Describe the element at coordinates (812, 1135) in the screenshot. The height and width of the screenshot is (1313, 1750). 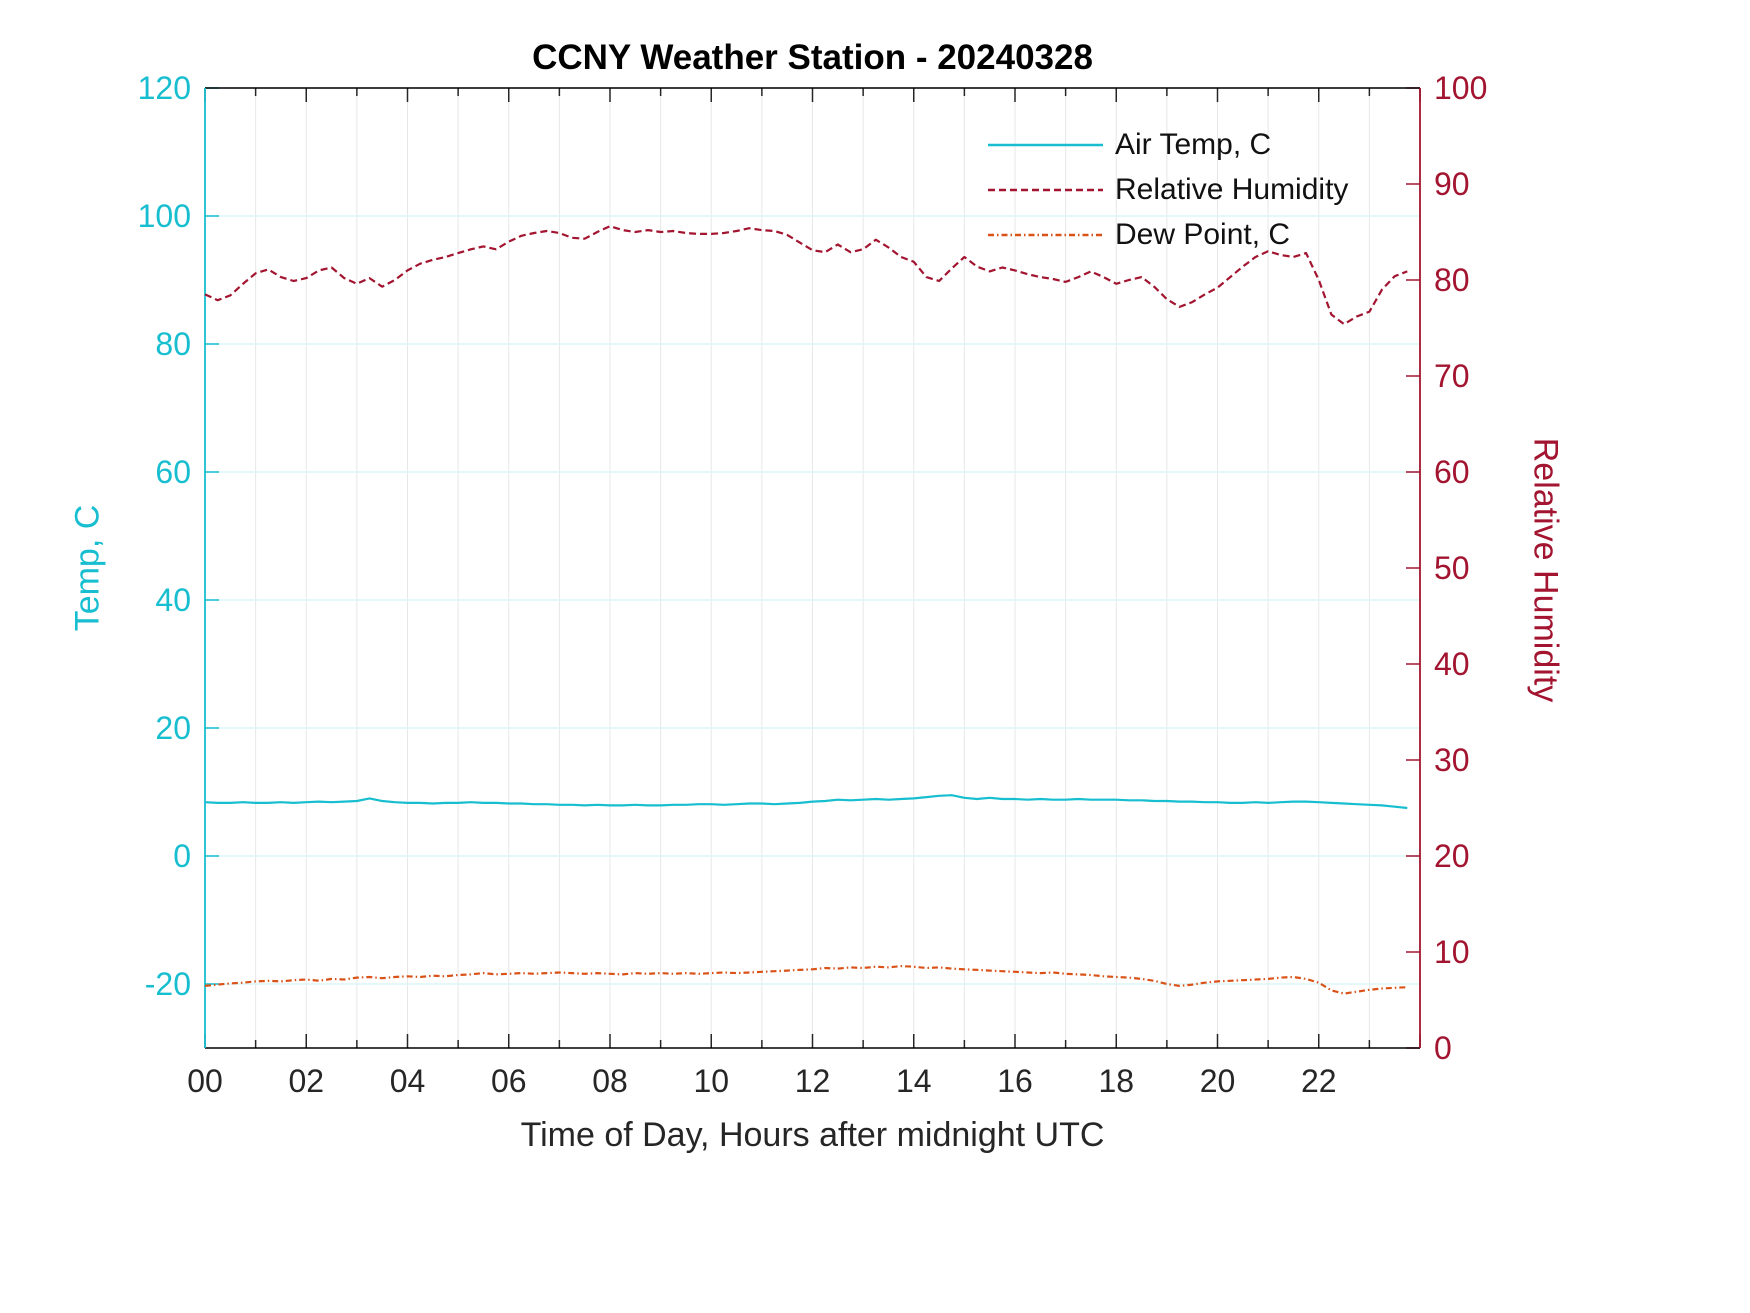
I see `x-axis-label: Time of Day, Hours after midnight UTC` at that location.